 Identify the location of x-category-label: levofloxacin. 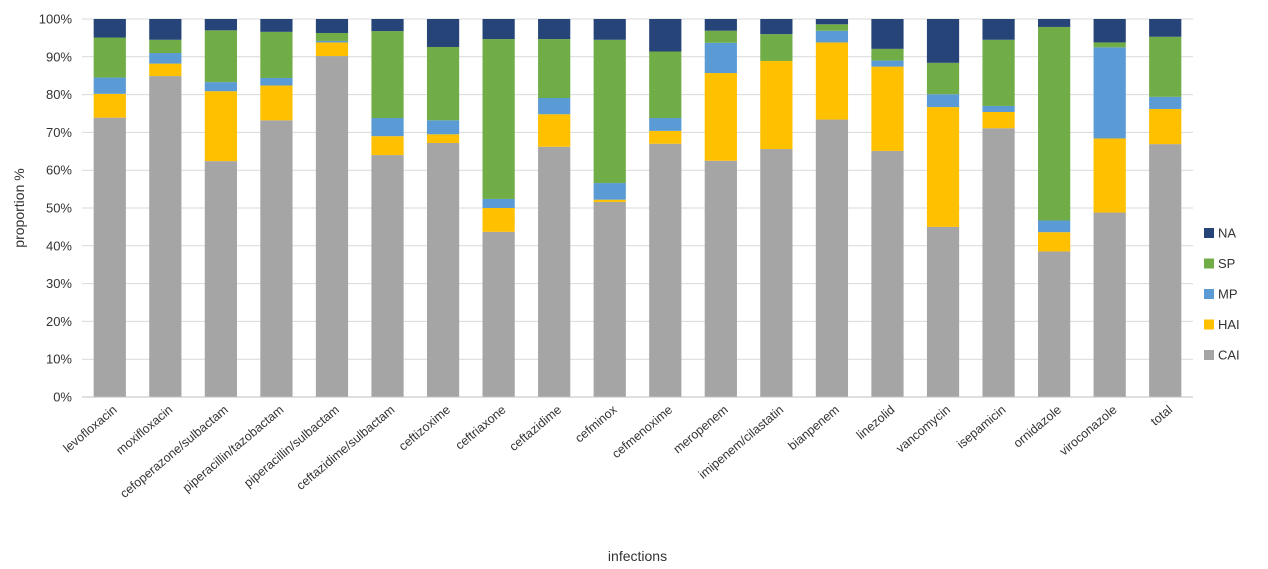
(90, 429).